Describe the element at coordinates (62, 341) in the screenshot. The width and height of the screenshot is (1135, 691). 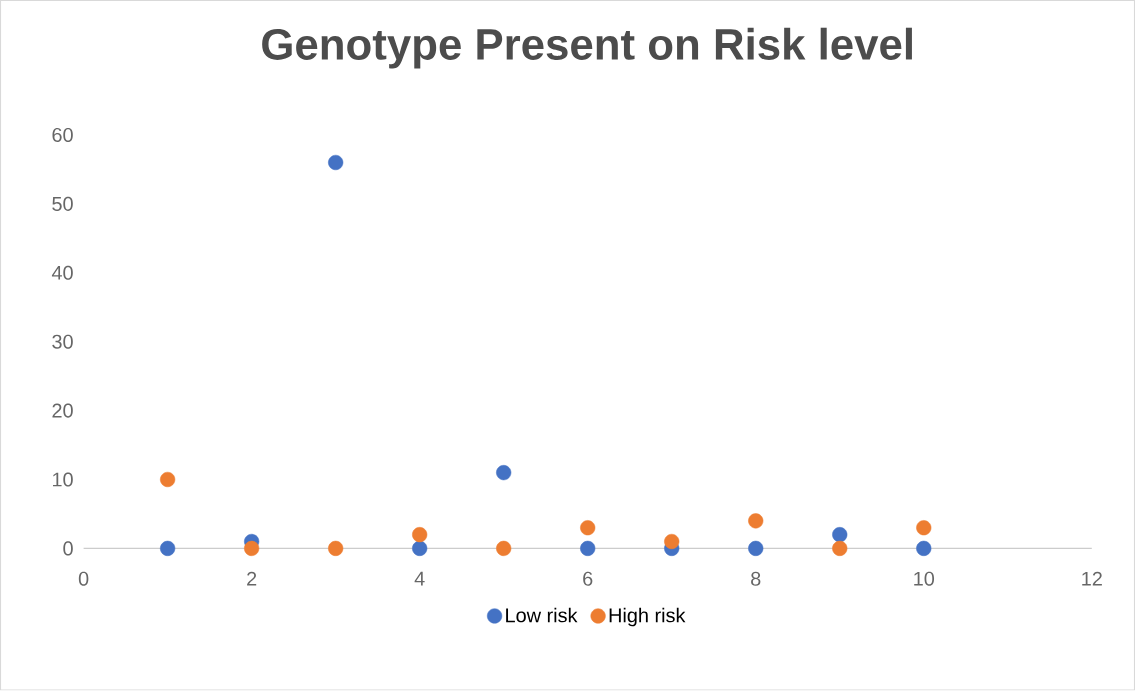
I see `y-tick-label: 30` at that location.